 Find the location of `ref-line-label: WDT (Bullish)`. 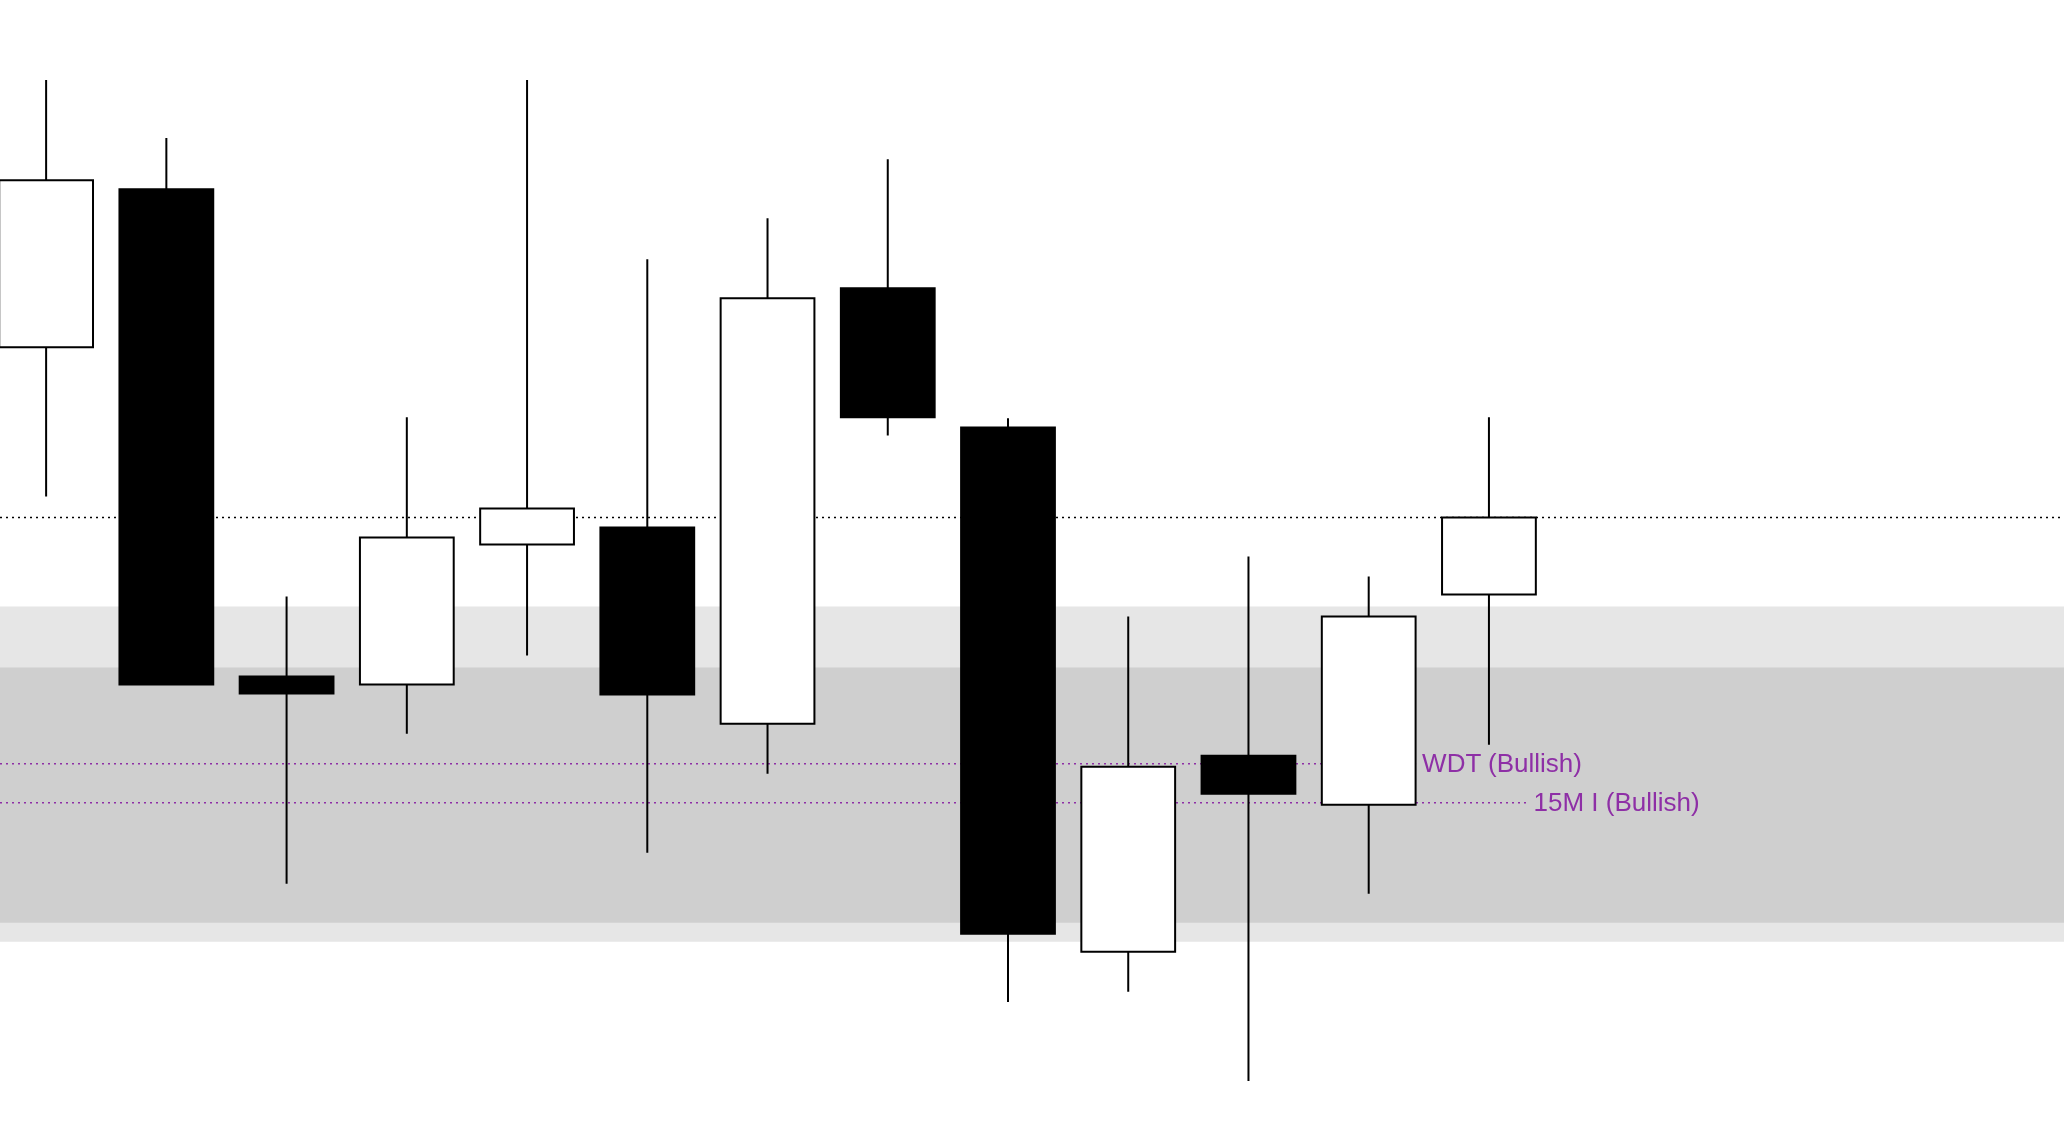

ref-line-label: WDT (Bullish) is located at coordinates (1502, 762).